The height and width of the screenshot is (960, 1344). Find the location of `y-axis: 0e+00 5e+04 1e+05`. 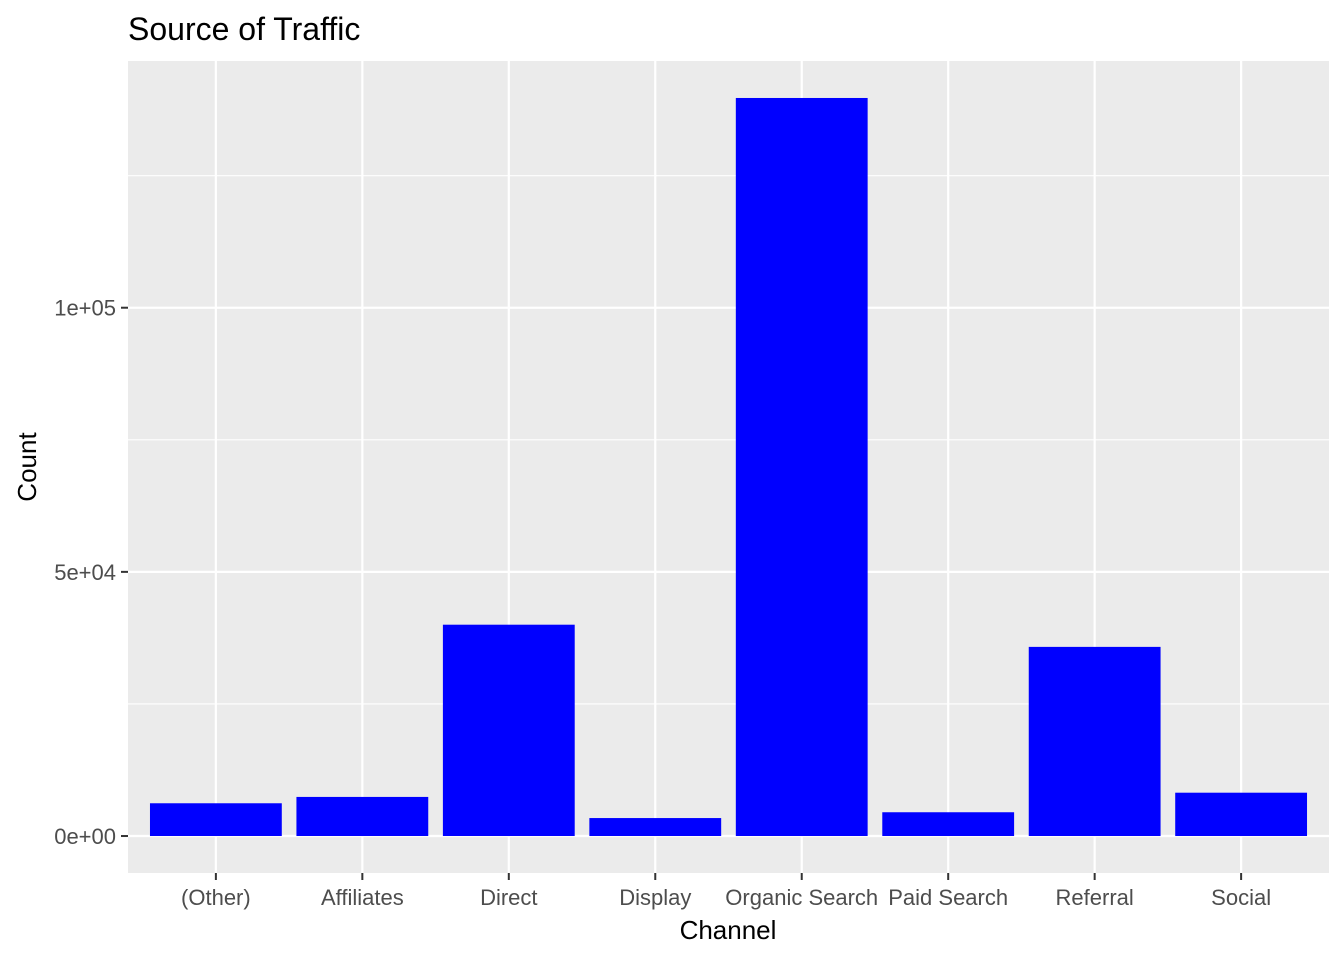

y-axis: 0e+00 5e+04 1e+05 is located at coordinates (91, 572).